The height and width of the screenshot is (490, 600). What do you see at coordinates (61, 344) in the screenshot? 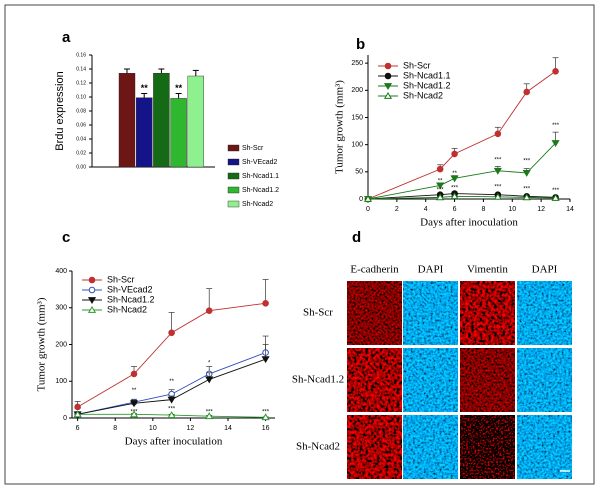
I see `y-tick-label: 200` at bounding box center [61, 344].